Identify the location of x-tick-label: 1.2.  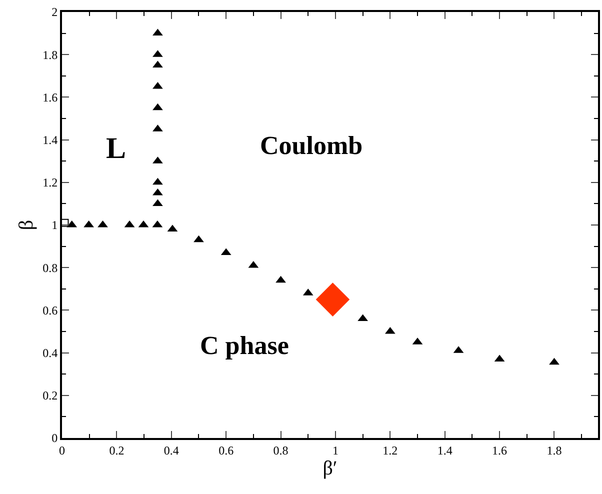
(390, 450).